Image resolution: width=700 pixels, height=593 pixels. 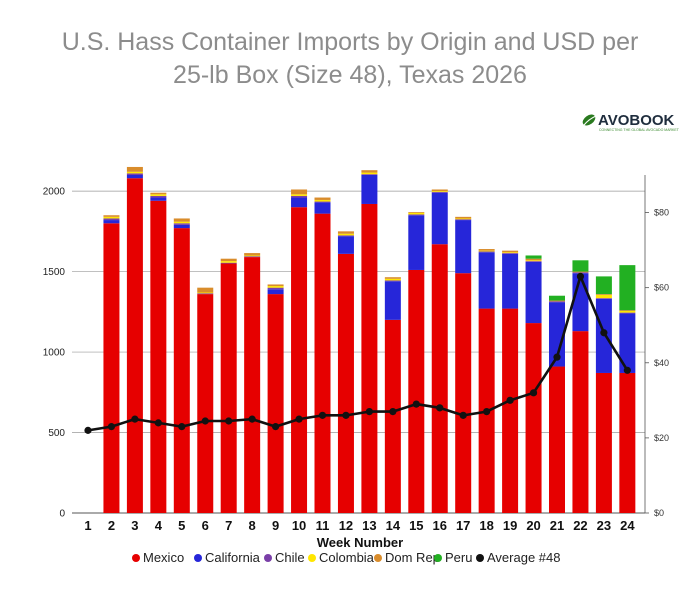 I want to click on logo-wordmark: AVOBOOK, so click(x=636, y=120).